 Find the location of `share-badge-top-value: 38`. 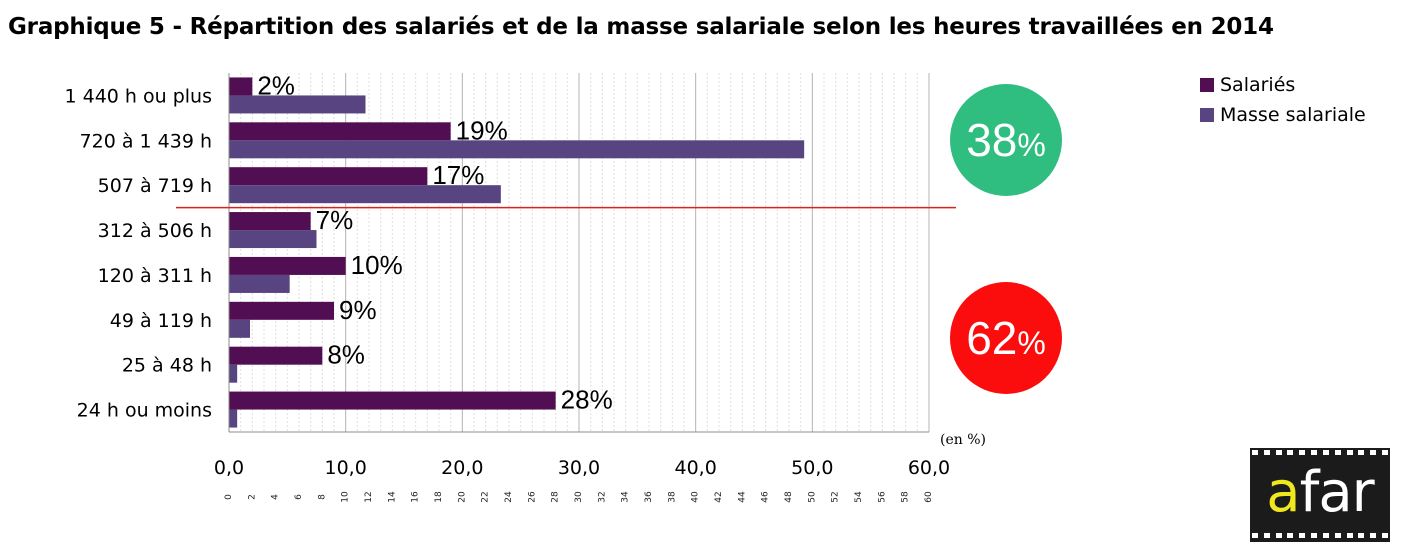

share-badge-top-value: 38 is located at coordinates (992, 140).